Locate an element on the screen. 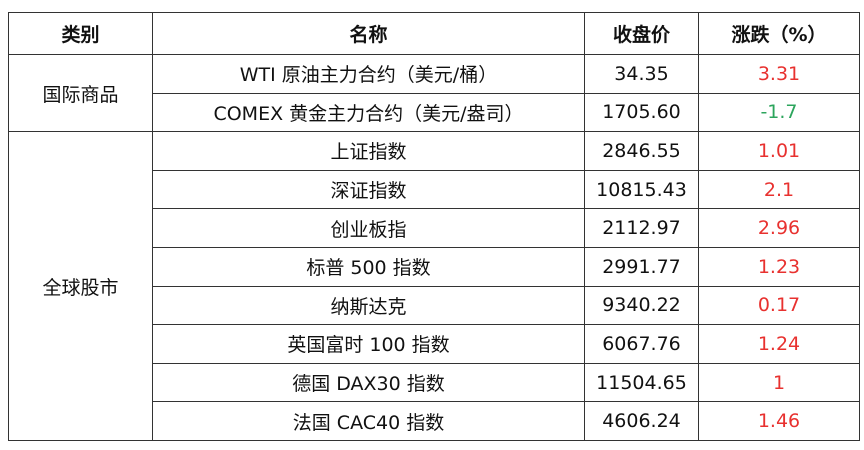 Image resolution: width=864 pixels, height=450 pixels. header-row: 类别 名称 收盘价 涨跌（%） is located at coordinates (434, 33).